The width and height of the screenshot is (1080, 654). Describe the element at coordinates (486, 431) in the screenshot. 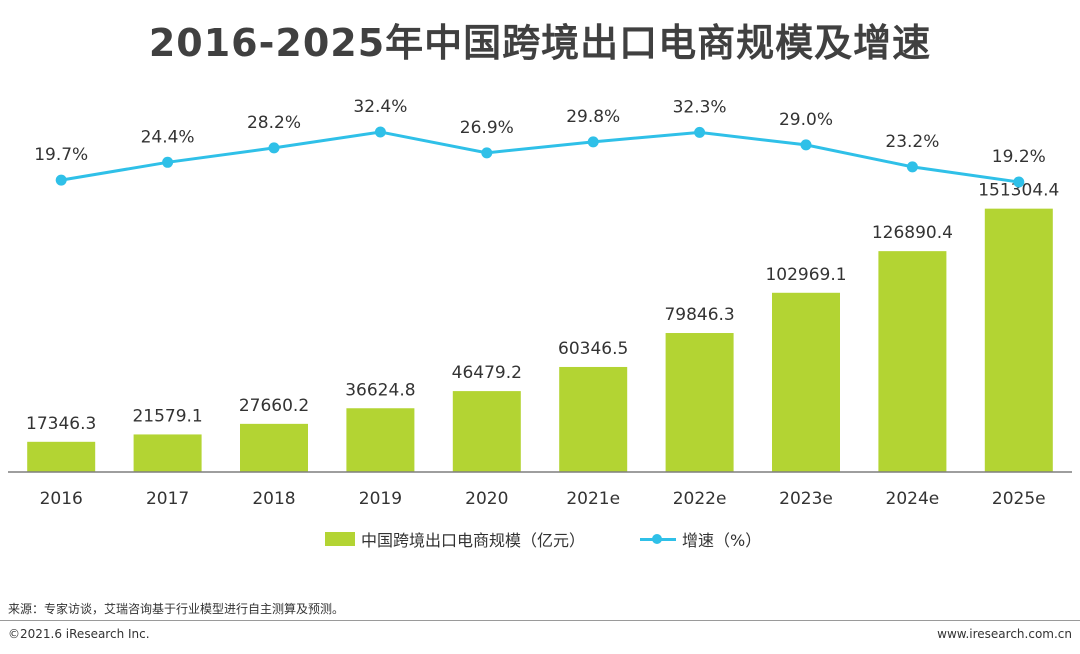

I see `bar-2020` at that location.